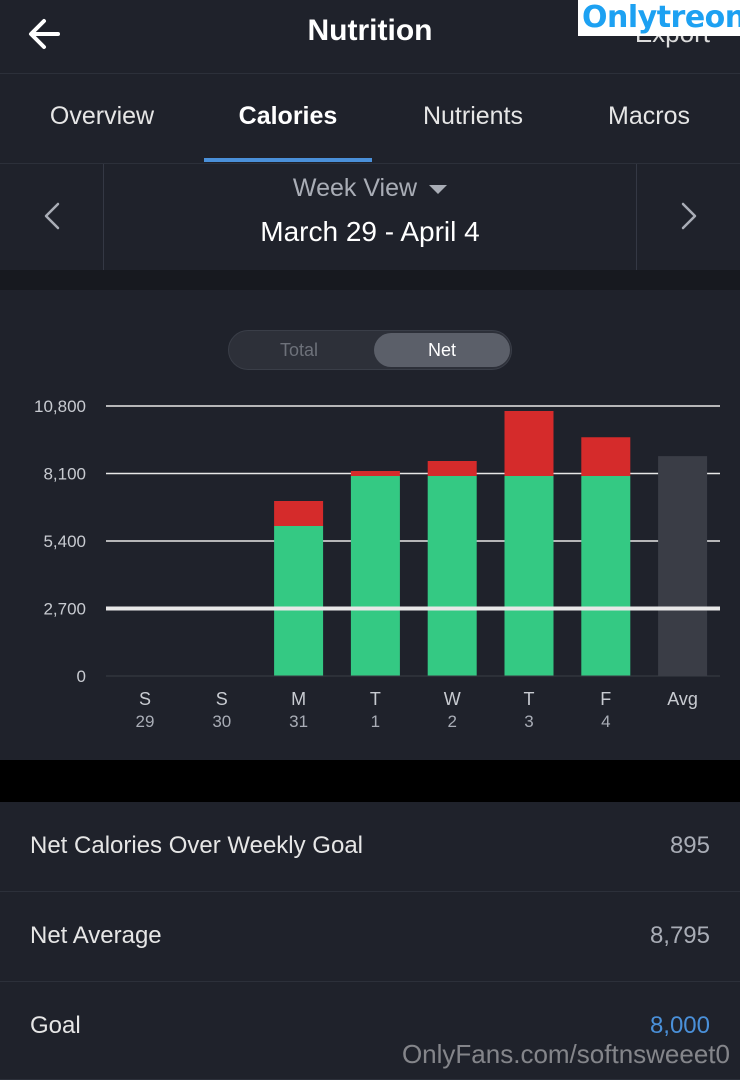 This screenshot has height=1080, width=740. I want to click on watermark: OnlyFans.com/softnsweeet0, so click(565, 1054).